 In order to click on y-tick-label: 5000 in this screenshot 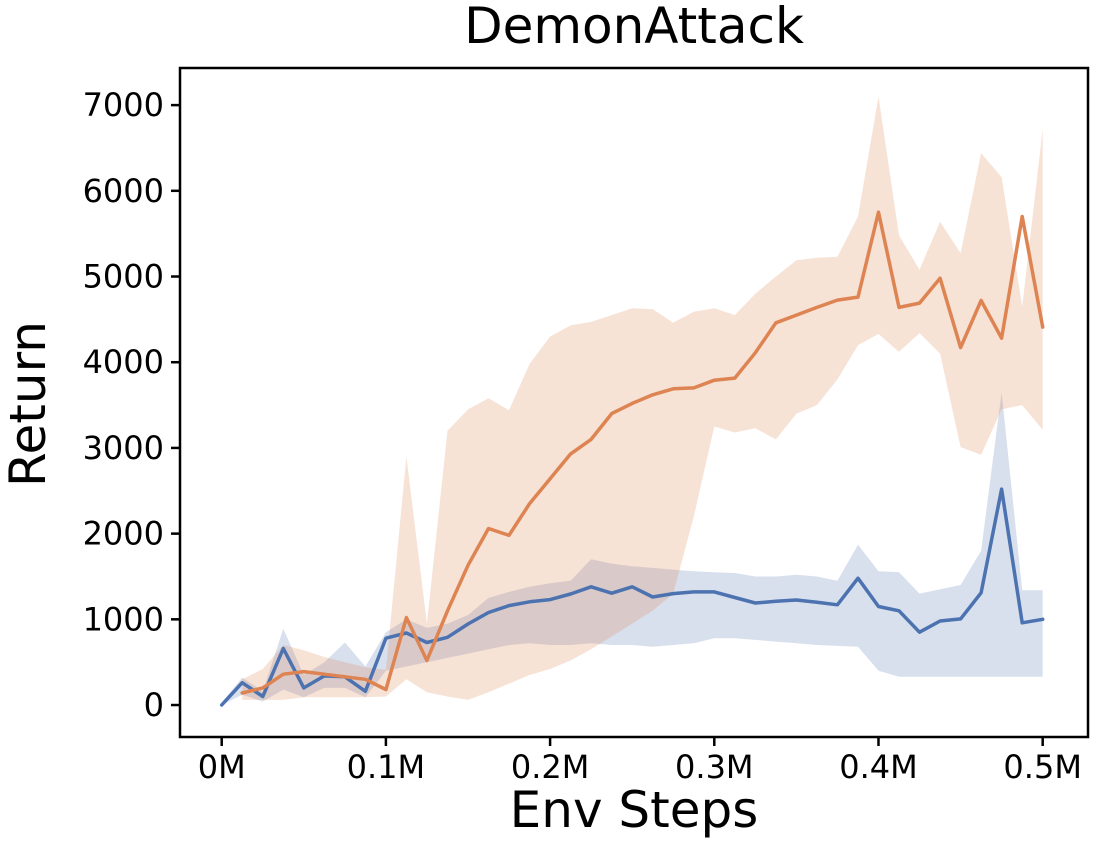, I will do `click(123, 277)`.